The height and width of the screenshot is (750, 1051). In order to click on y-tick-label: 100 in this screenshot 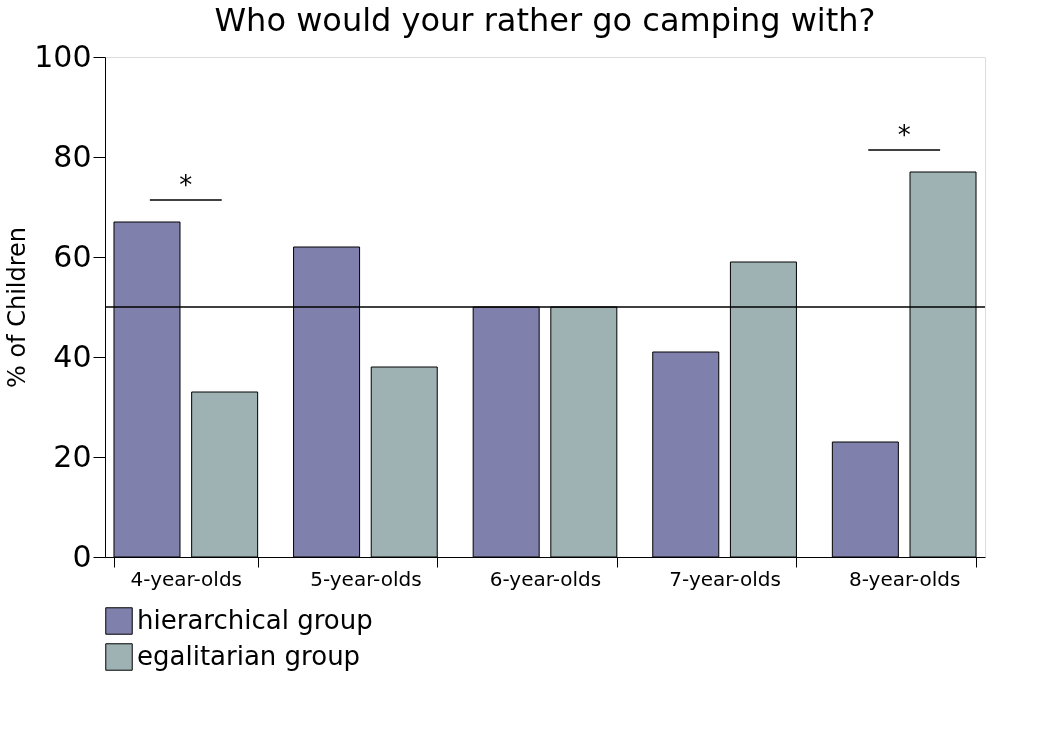, I will do `click(63, 56)`.